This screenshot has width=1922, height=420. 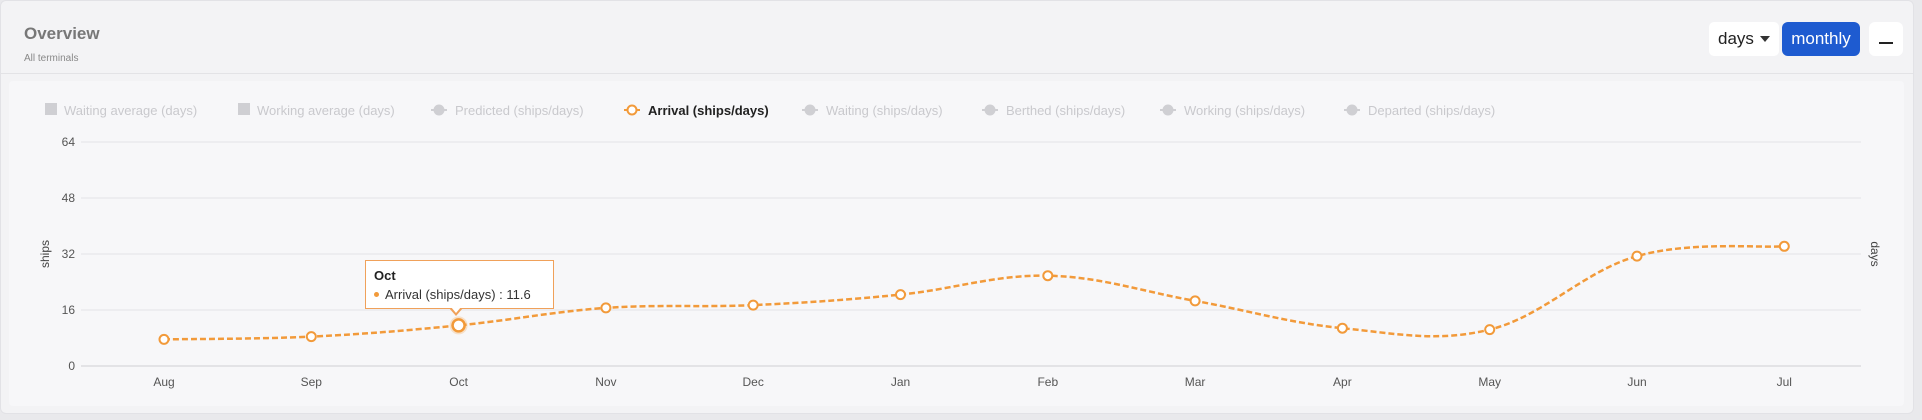 What do you see at coordinates (1886, 43) in the screenshot?
I see `minus-icon` at bounding box center [1886, 43].